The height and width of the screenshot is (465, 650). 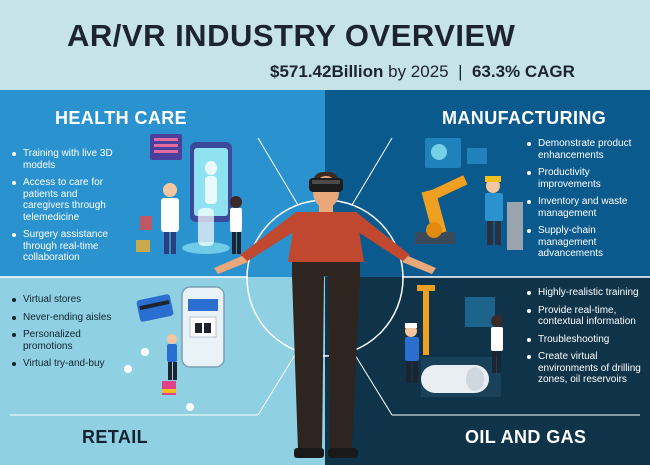 What do you see at coordinates (68, 159) in the screenshot?
I see `list-item: Training with live 3D models` at bounding box center [68, 159].